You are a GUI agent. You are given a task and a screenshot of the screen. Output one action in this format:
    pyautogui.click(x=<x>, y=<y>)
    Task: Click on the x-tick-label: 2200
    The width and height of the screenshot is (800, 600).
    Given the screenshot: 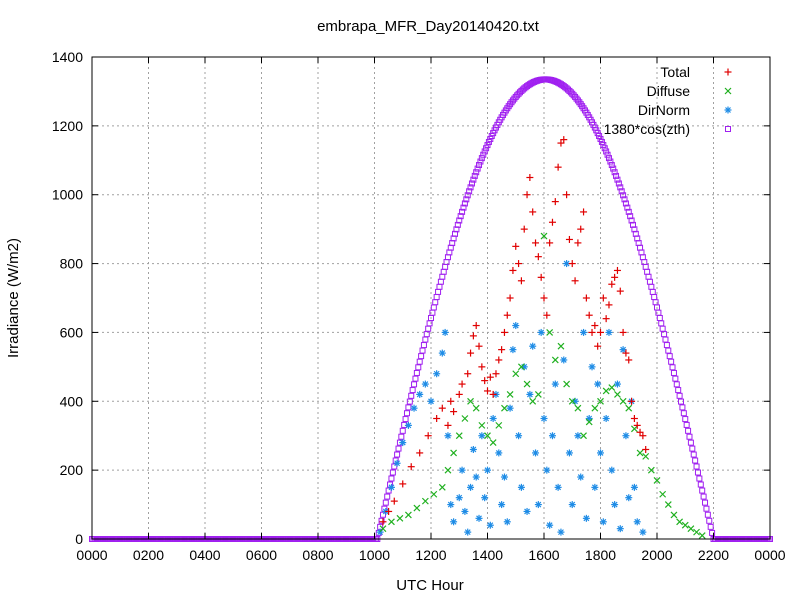 What is the action you would take?
    pyautogui.click(x=713, y=555)
    